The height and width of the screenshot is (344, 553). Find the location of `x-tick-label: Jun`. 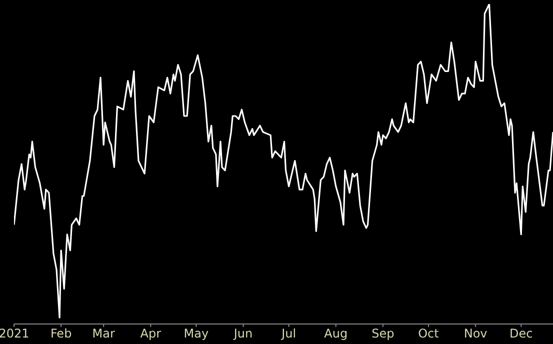

x-tick-label: Jun is located at coordinates (242, 333).